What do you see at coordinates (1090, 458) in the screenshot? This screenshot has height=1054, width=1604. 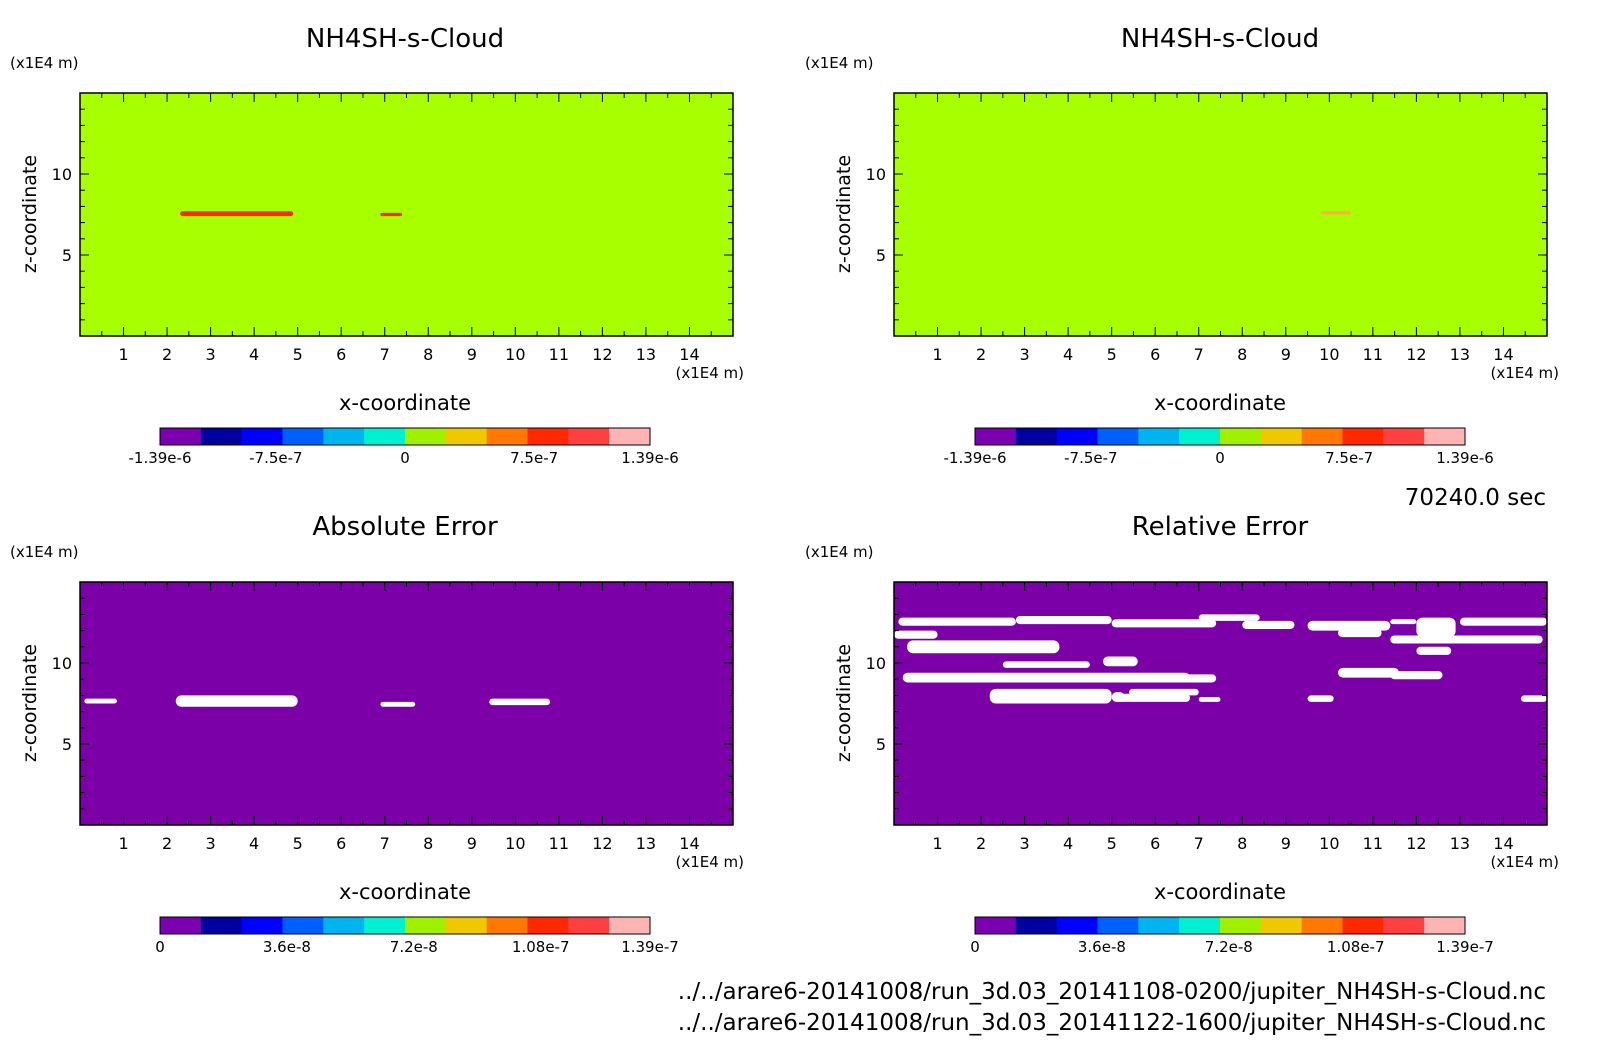 I see `colorbar-tick-label: -7.5e-7` at bounding box center [1090, 458].